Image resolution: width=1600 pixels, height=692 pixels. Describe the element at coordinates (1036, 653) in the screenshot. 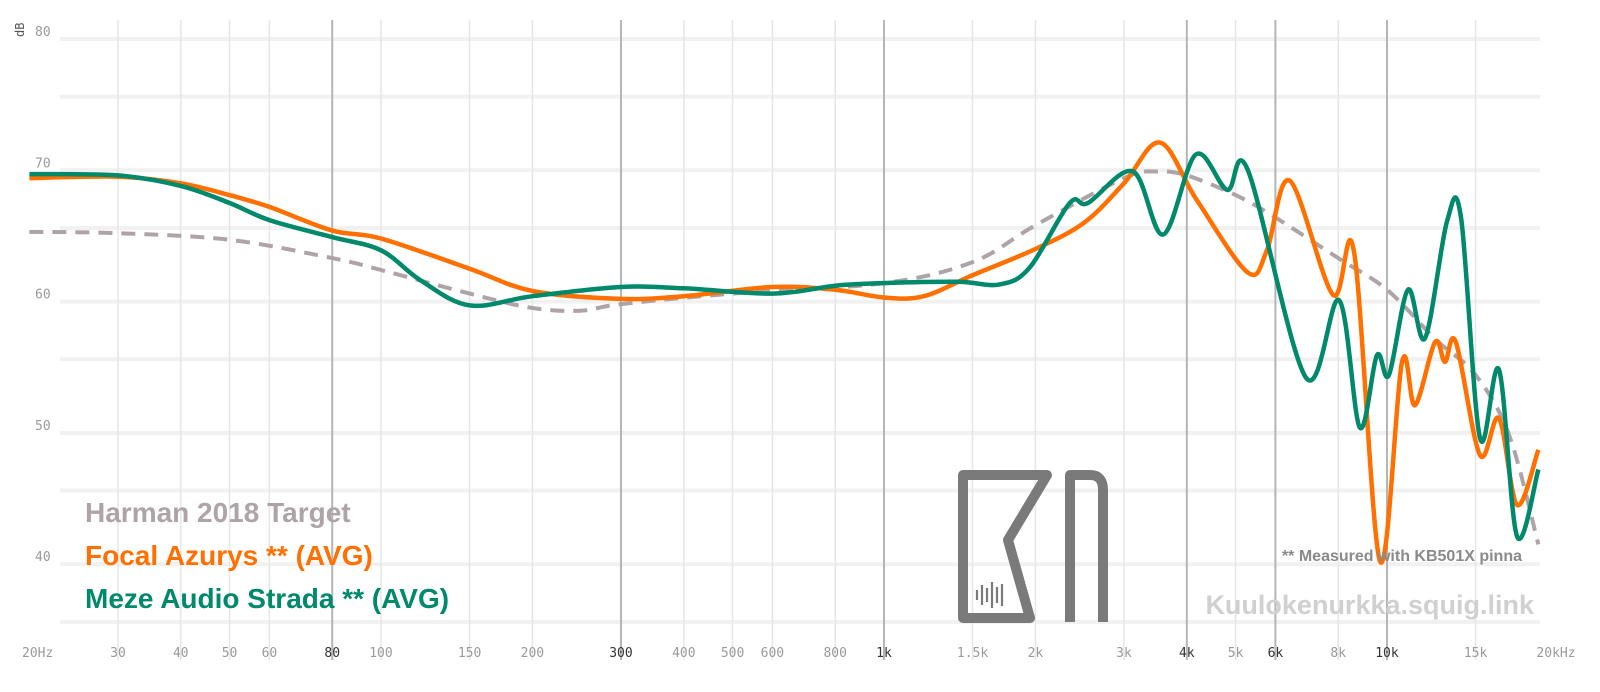

I see `x-tick-label: 2k` at that location.